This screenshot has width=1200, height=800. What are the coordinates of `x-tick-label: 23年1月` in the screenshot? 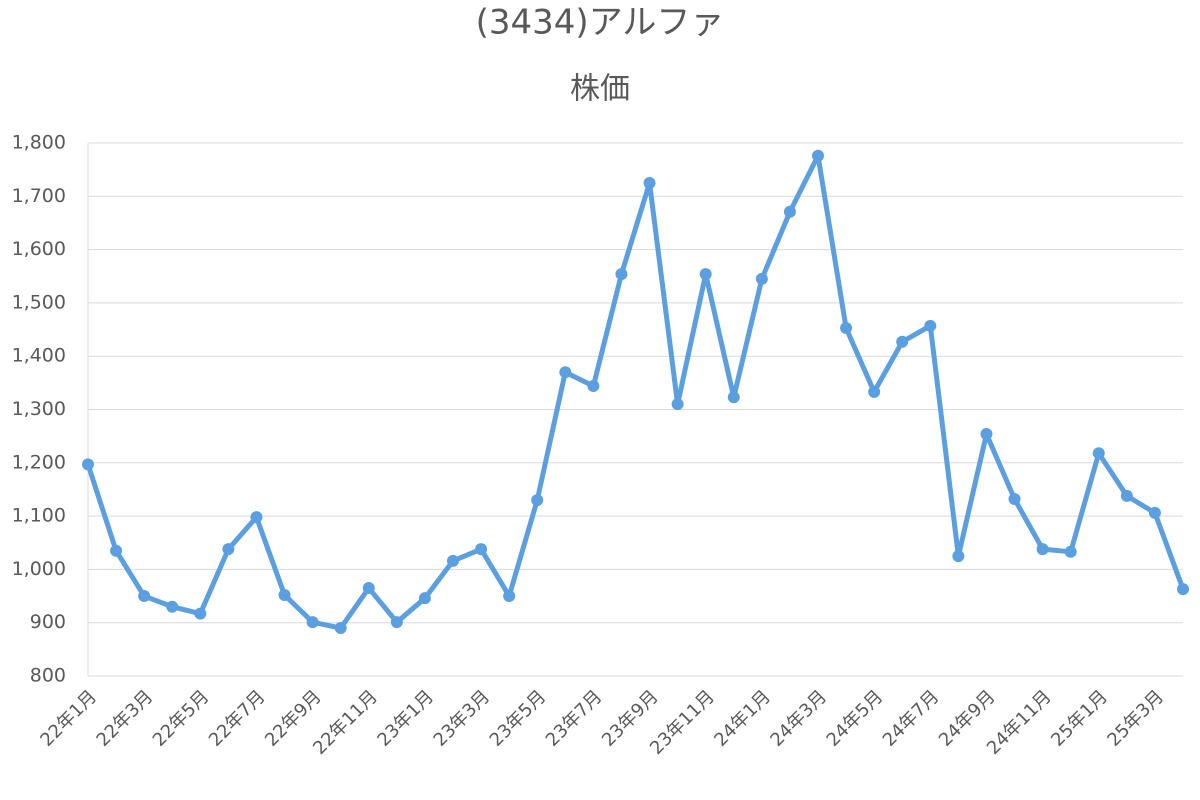 It's located at (405, 718).